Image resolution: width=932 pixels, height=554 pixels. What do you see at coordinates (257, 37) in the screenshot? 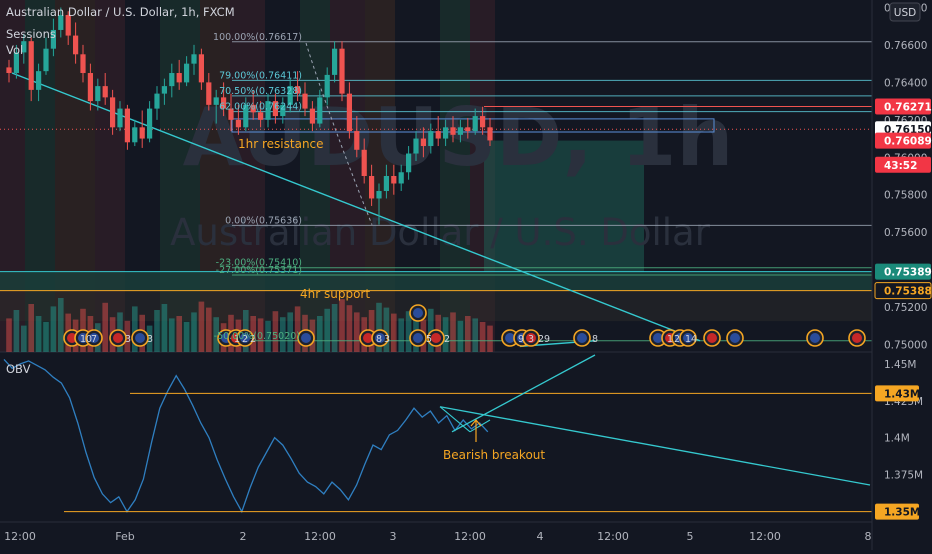
I see `fib-level-label: 100.00%(0.76617)` at bounding box center [257, 37].